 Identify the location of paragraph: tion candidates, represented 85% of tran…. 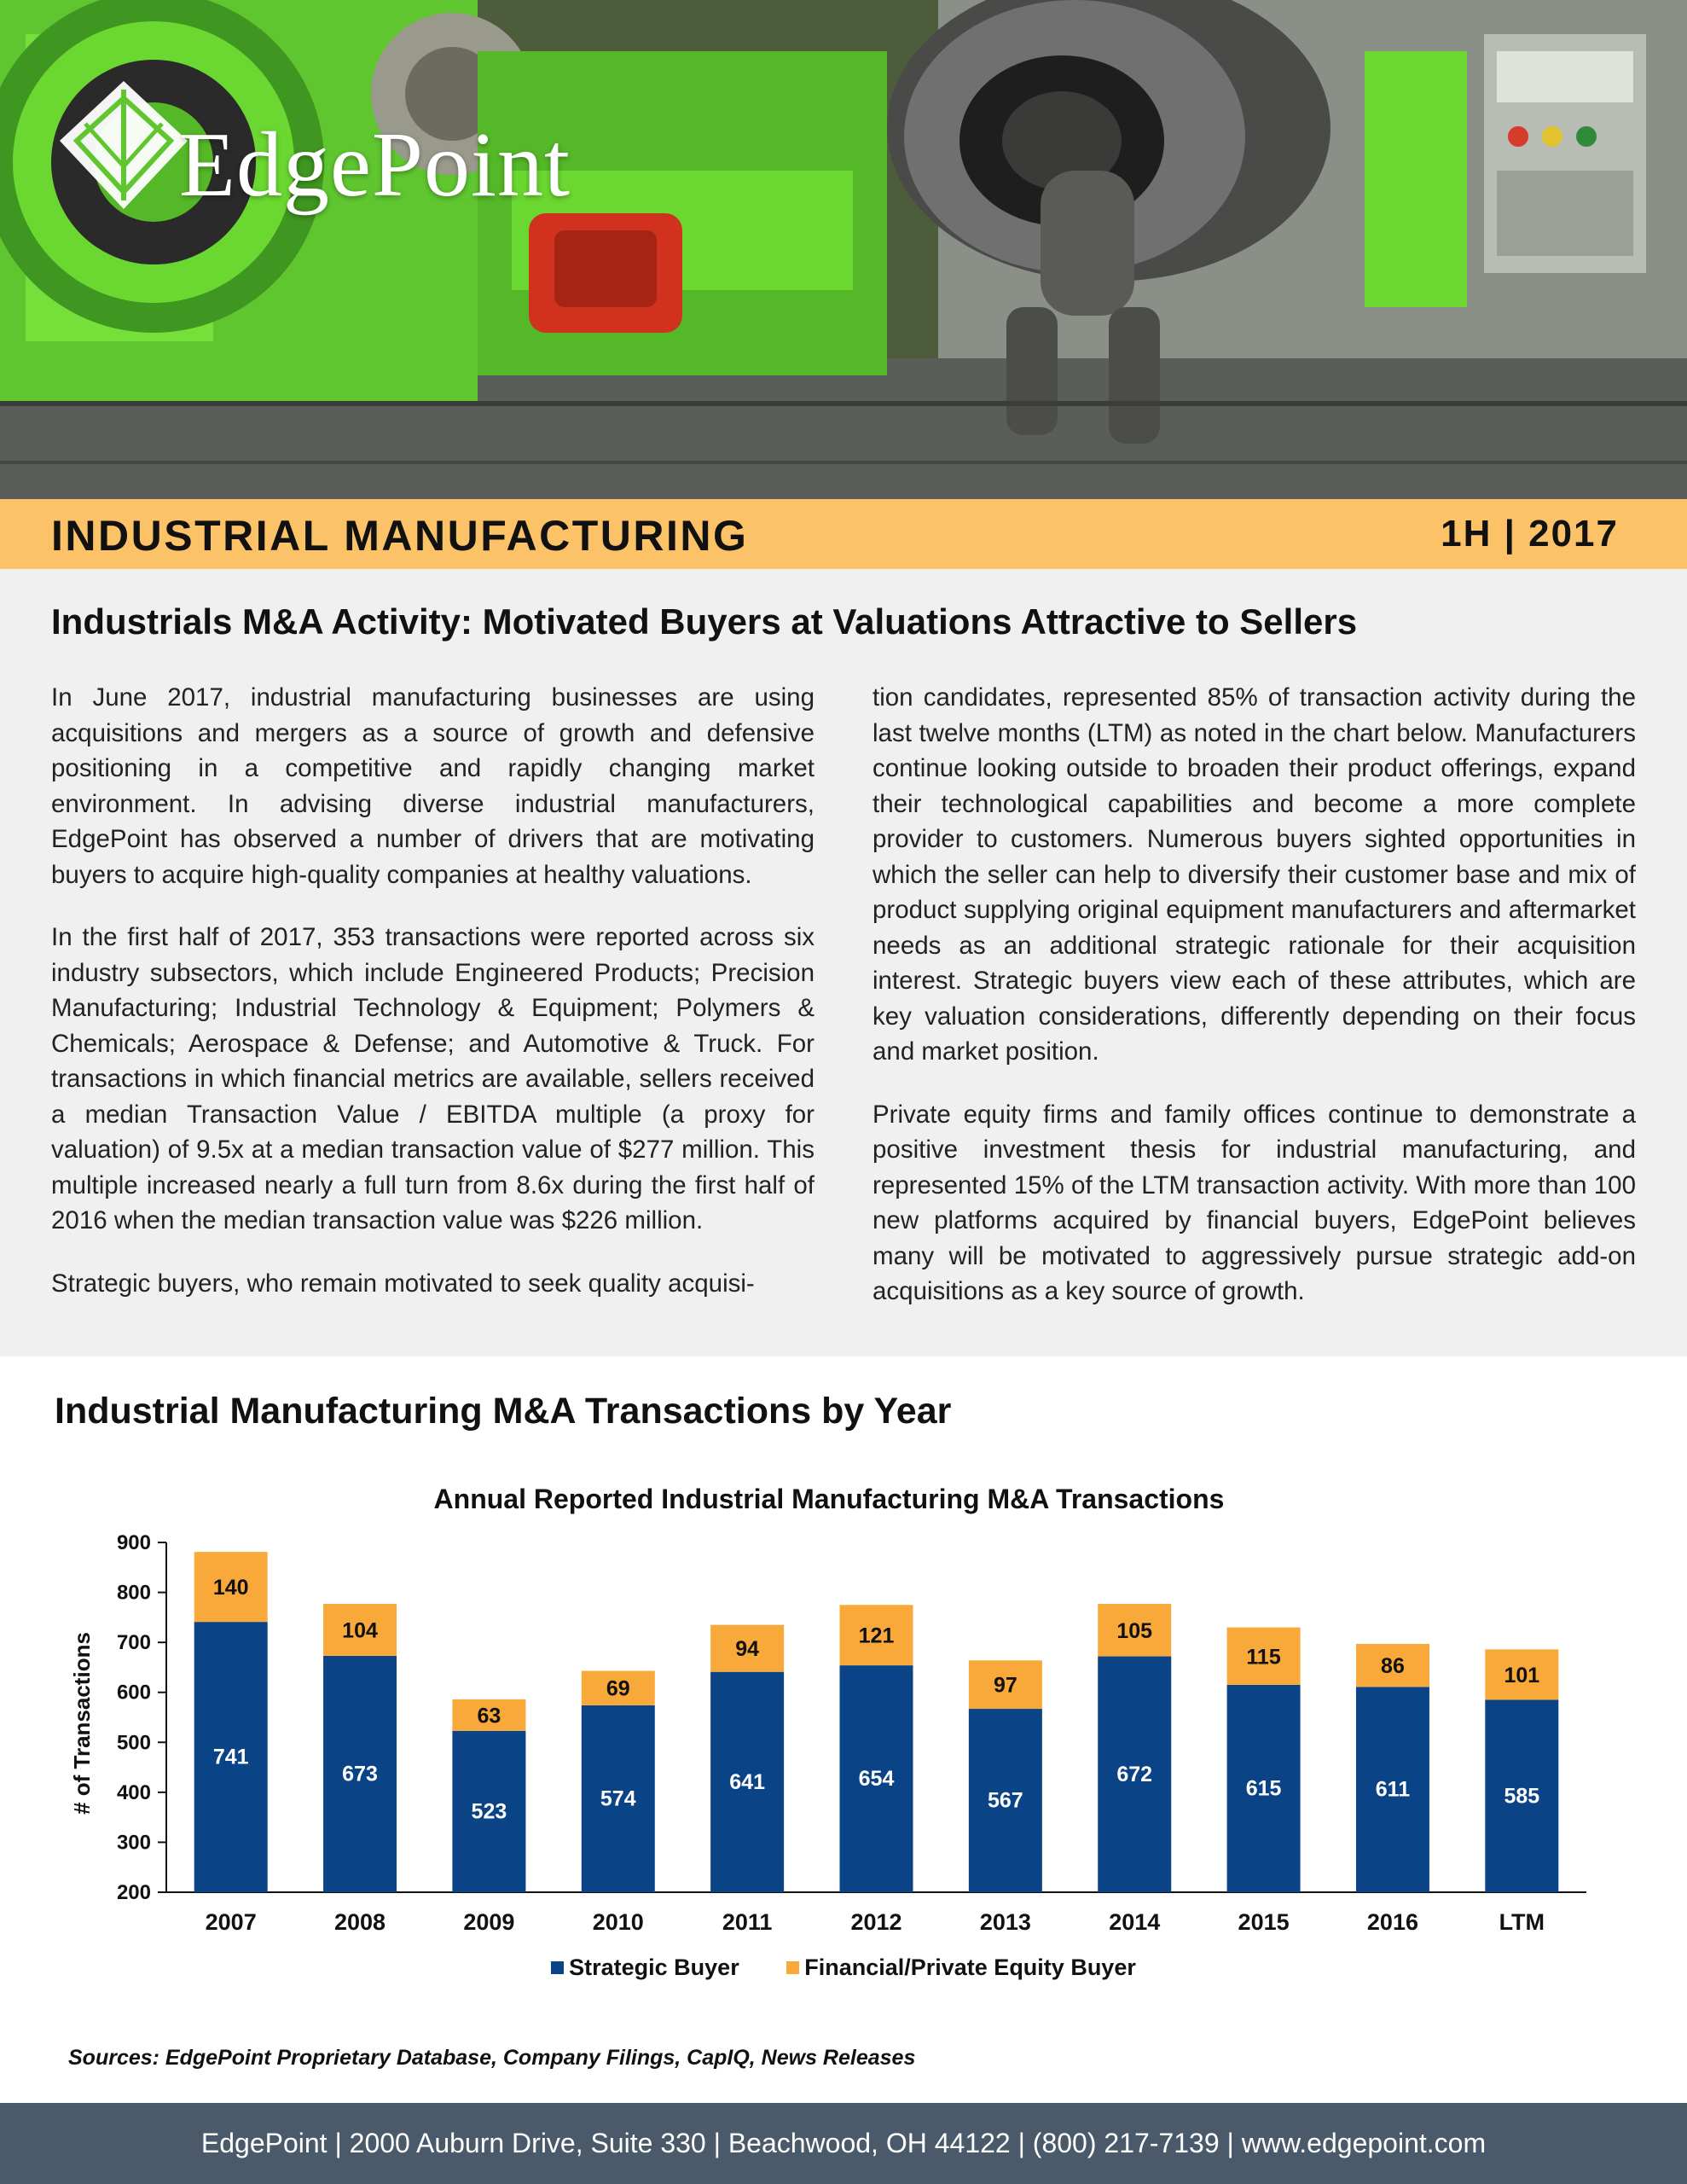
(1254, 875).